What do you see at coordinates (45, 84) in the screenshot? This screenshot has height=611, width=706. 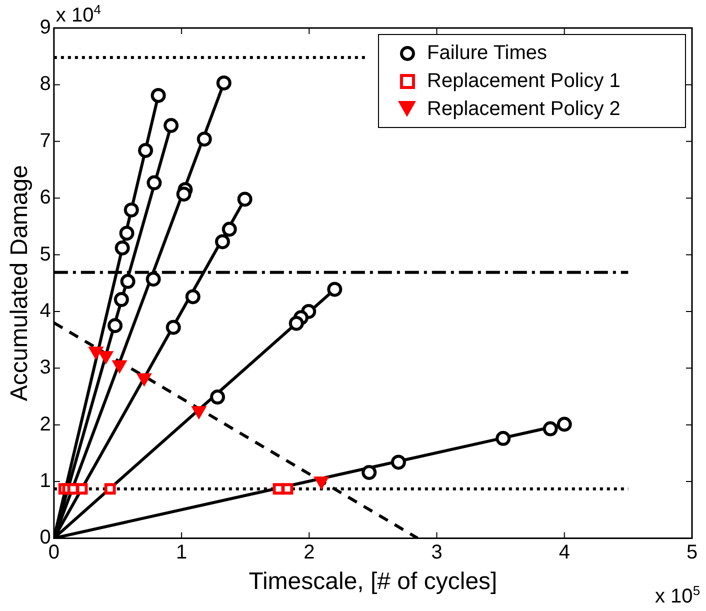 I see `y-tick-label: 8` at bounding box center [45, 84].